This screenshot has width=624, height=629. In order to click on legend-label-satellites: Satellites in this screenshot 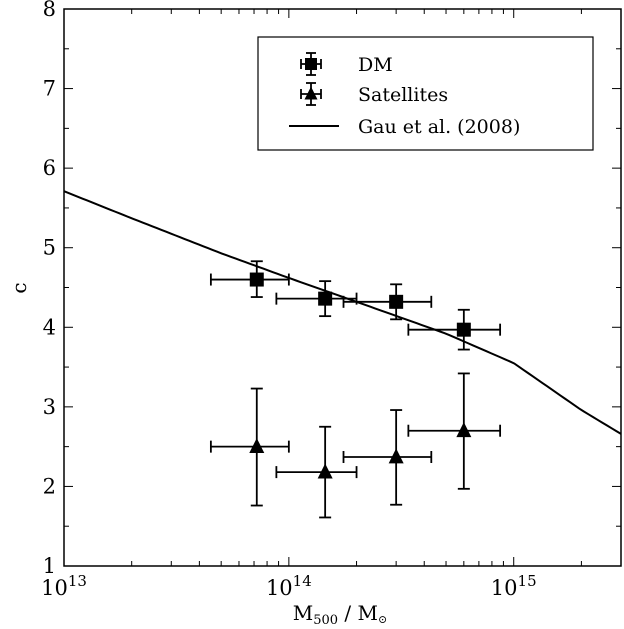, I will do `click(403, 95)`.